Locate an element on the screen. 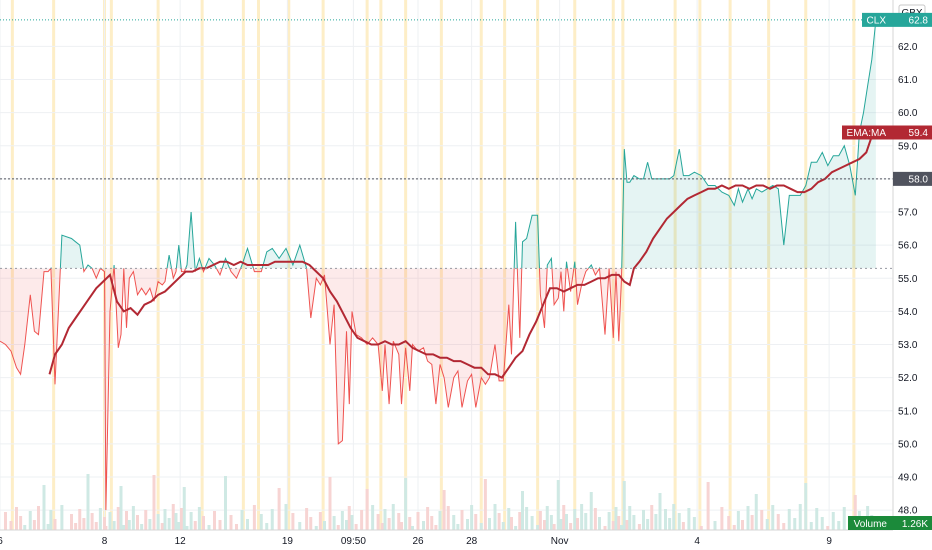  time-axis: 6 8 12 19 09:50 26 28 Nov 4 9 is located at coordinates (466, 539).